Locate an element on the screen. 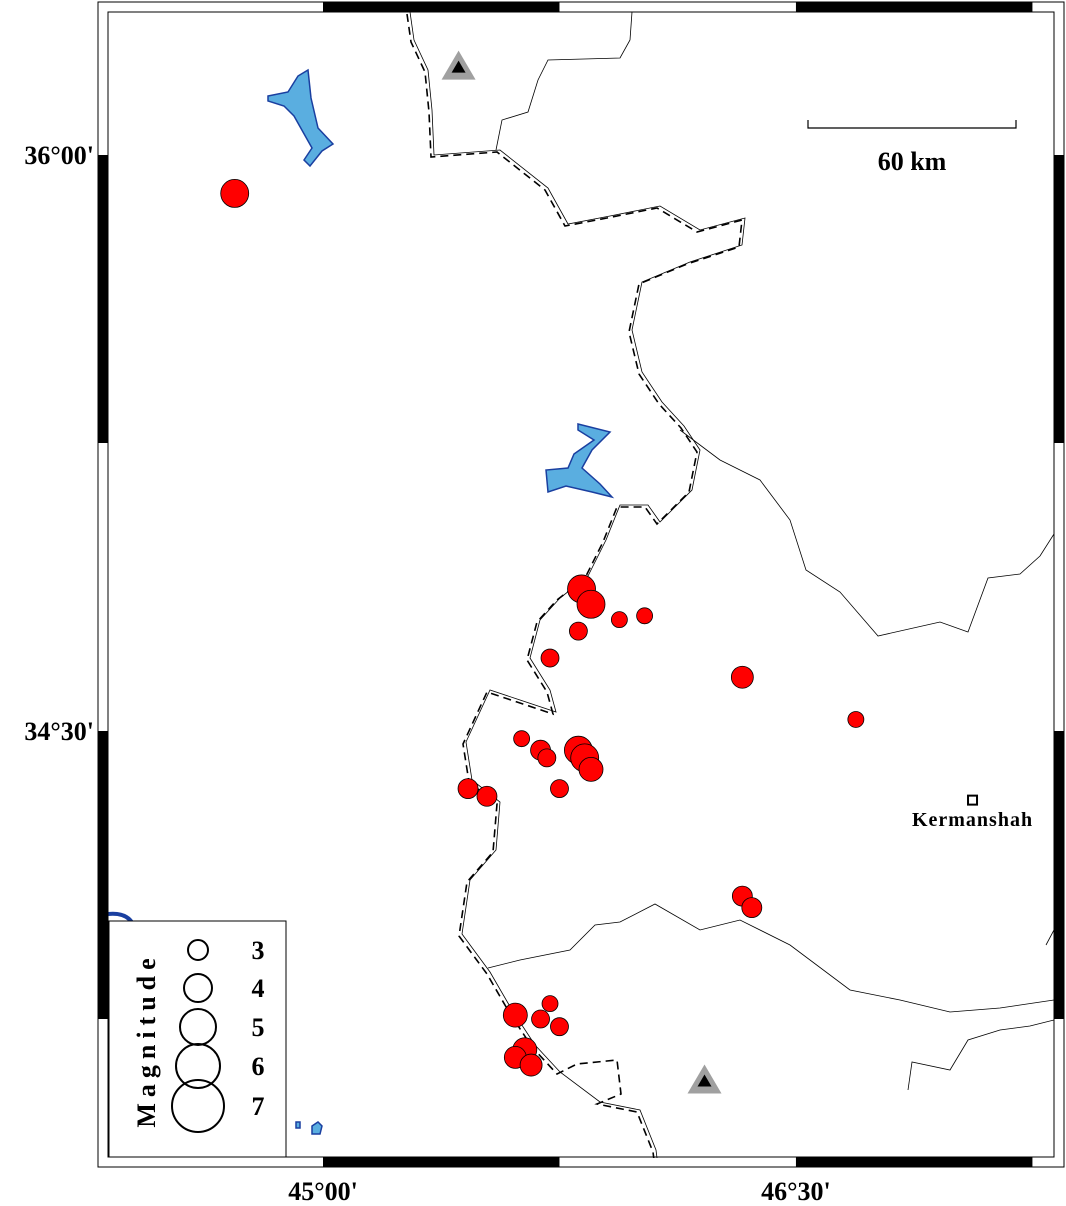  legend-title: Magnitude is located at coordinates (146, 1039).